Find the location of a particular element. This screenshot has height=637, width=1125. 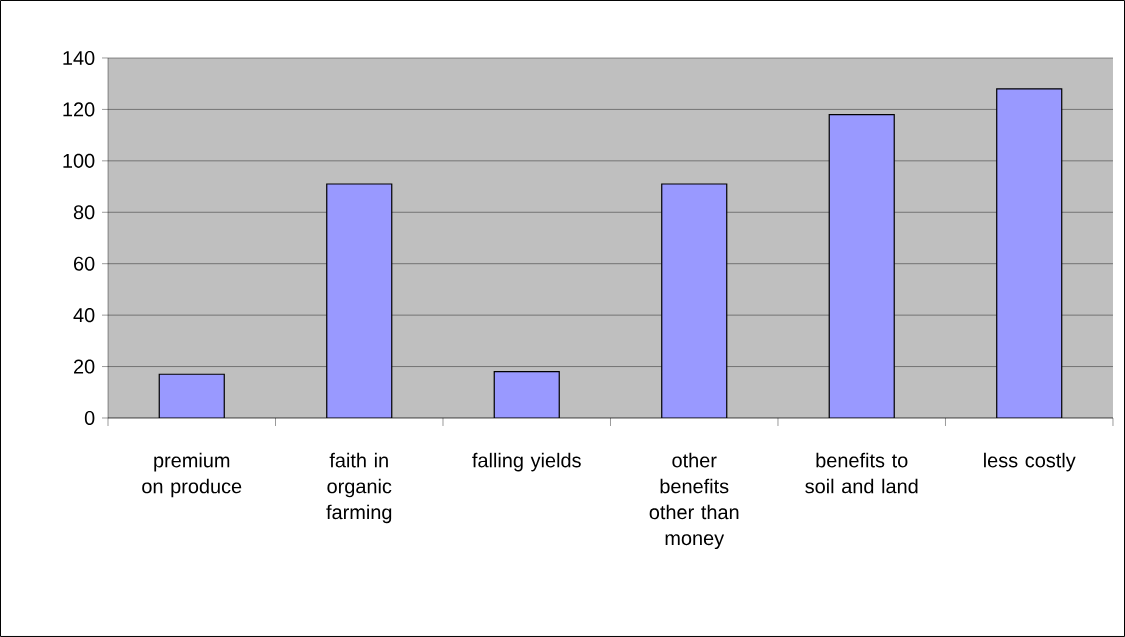

x-tick-label: less costly is located at coordinates (1030, 462).